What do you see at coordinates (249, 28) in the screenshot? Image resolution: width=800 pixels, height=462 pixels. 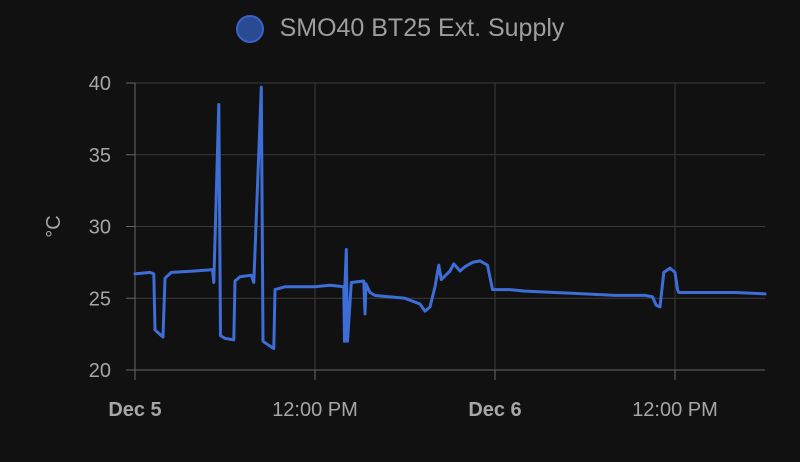 I see `legend-swatch-icon` at bounding box center [249, 28].